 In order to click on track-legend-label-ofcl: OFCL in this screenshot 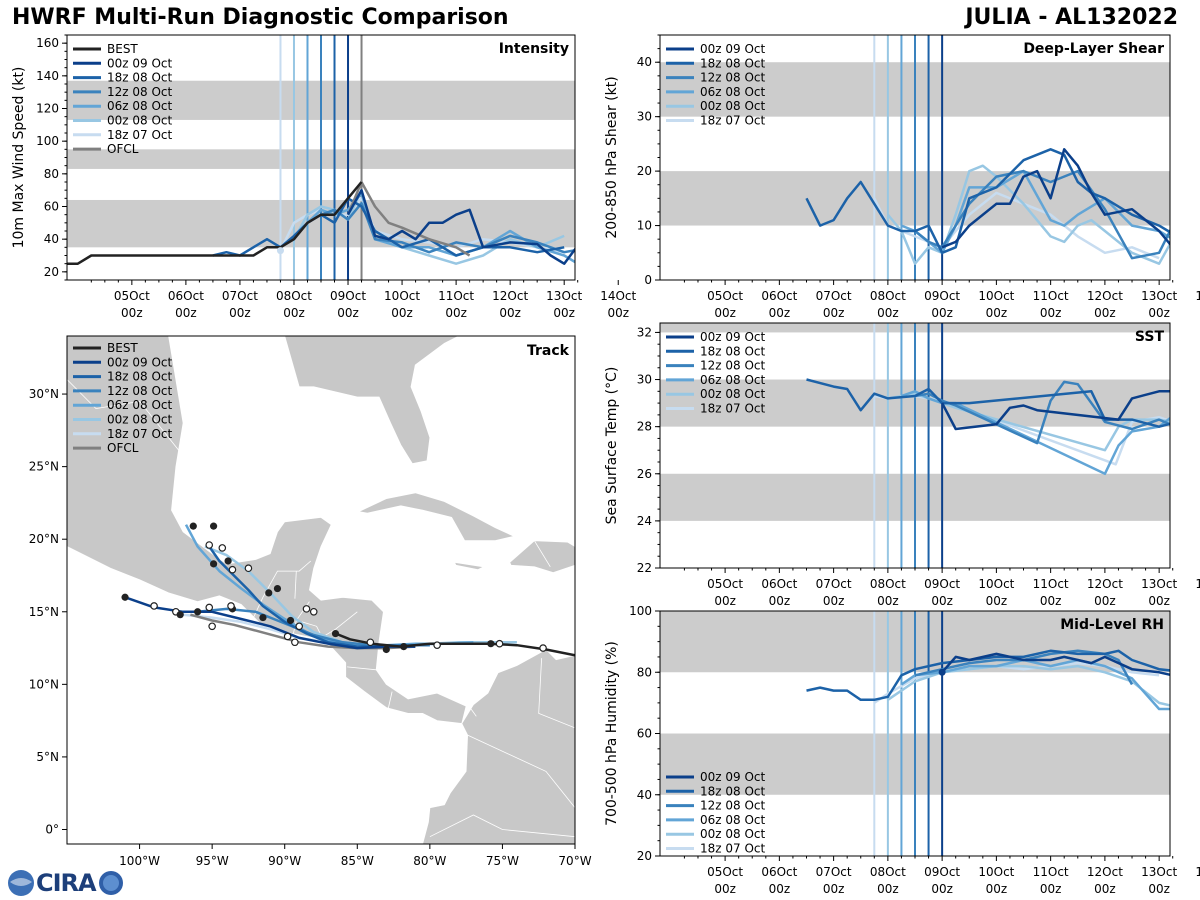, I will do `click(123, 448)`.